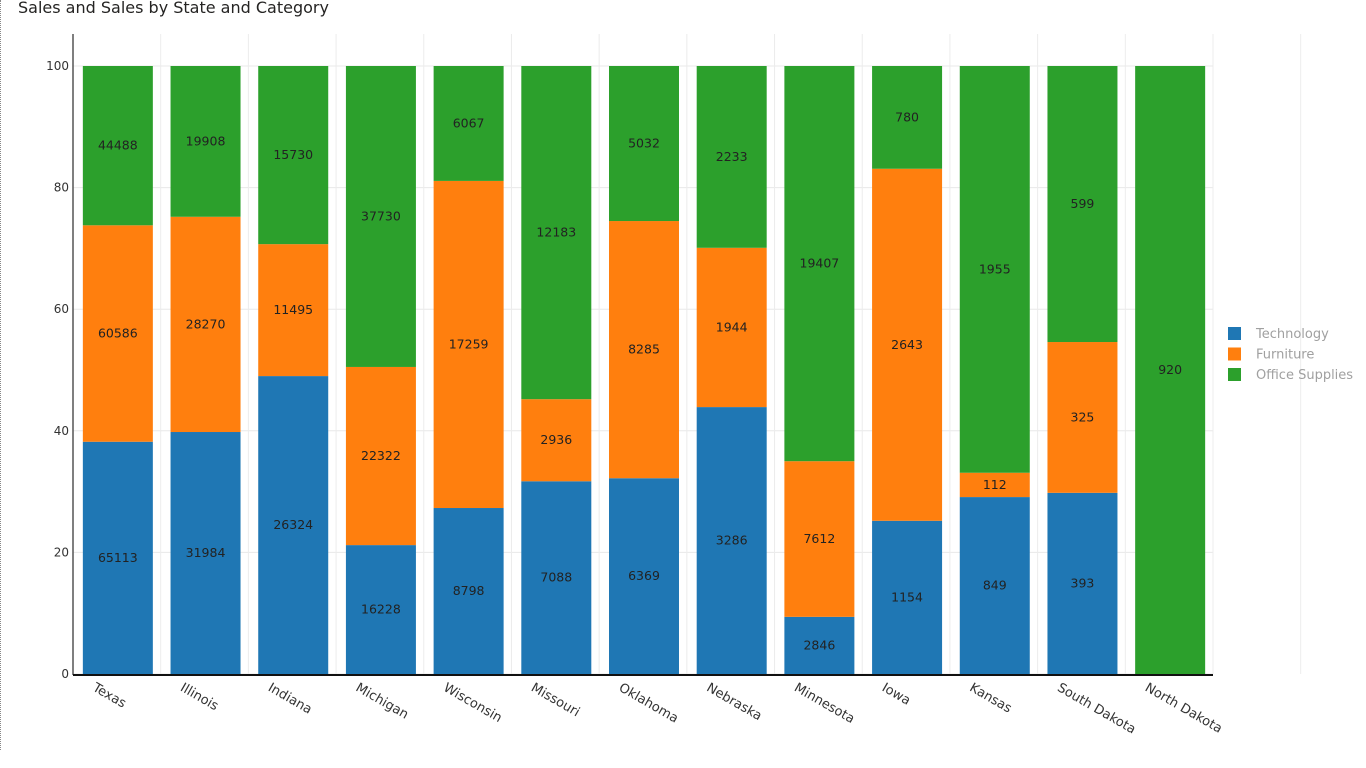 This screenshot has width=1366, height=768. I want to click on data-label: 19908, so click(206, 140).